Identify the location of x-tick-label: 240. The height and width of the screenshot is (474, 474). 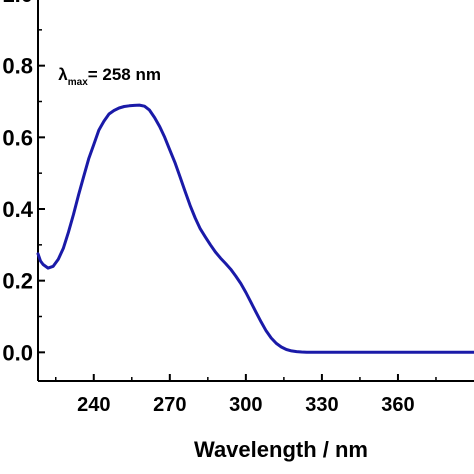
(93, 405).